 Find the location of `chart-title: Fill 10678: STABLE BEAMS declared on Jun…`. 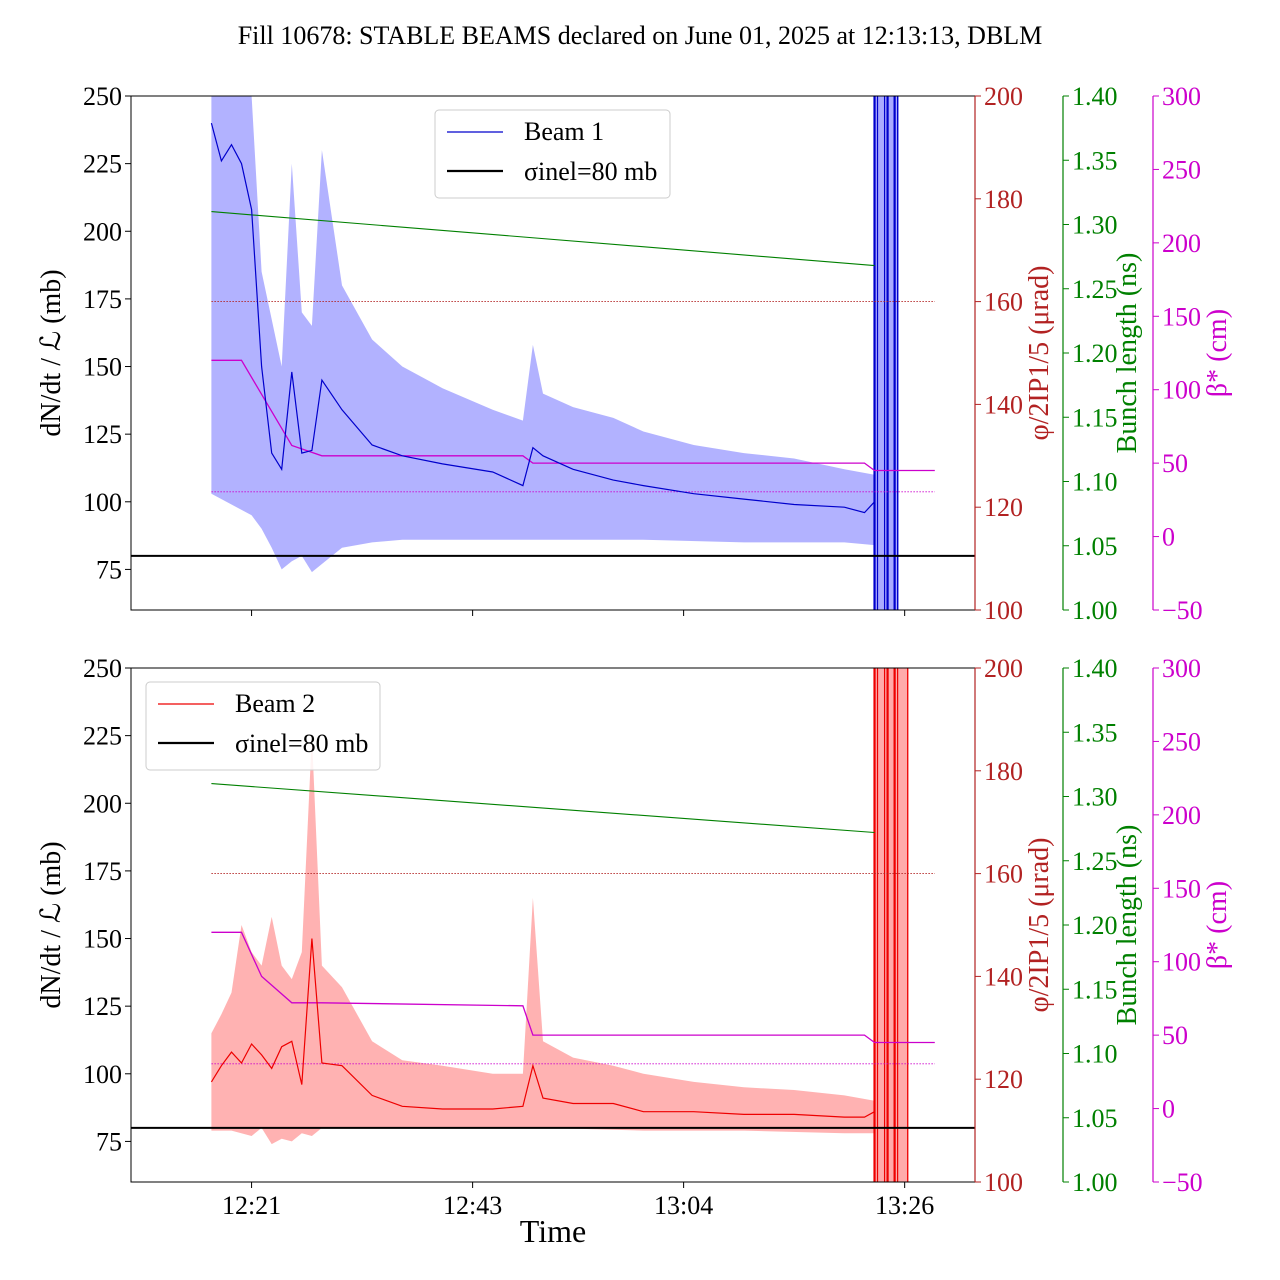

chart-title: Fill 10678: STABLE BEAMS declared on Jun… is located at coordinates (640, 35).